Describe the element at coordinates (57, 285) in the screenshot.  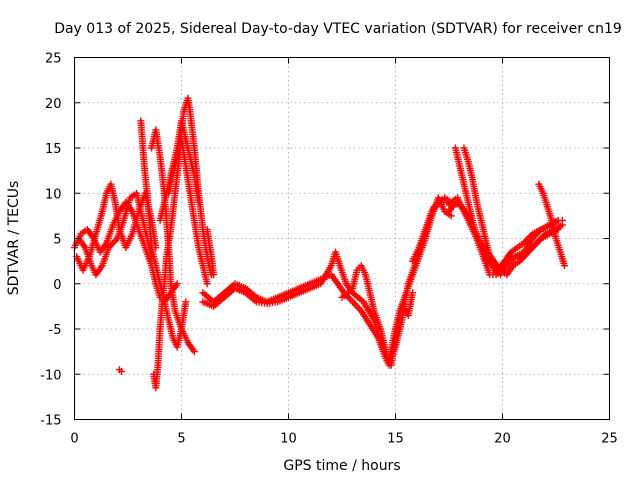
I see `y-tick-label: 0` at that location.